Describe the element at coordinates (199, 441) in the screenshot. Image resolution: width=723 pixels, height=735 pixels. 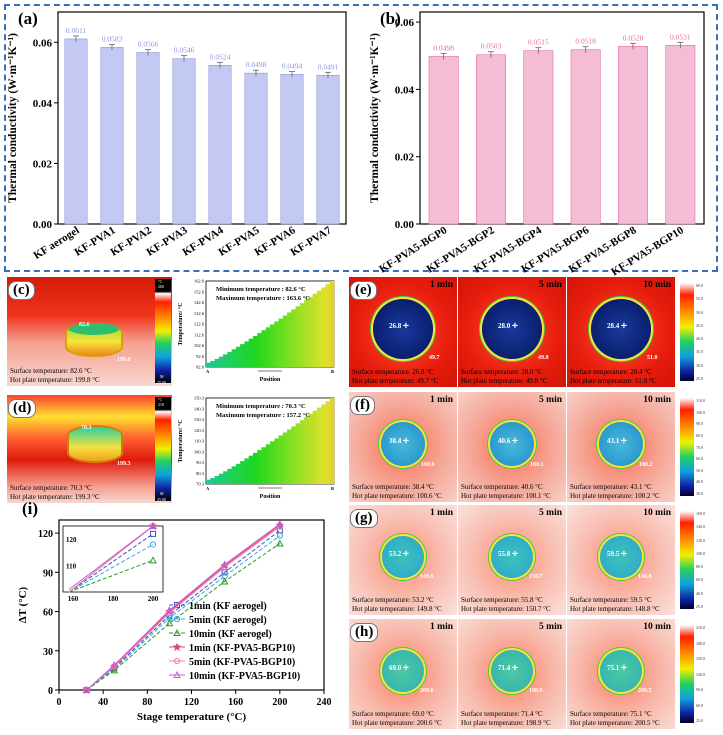
I see `profile-ytick-d-profile-4: 110.3` at that location.